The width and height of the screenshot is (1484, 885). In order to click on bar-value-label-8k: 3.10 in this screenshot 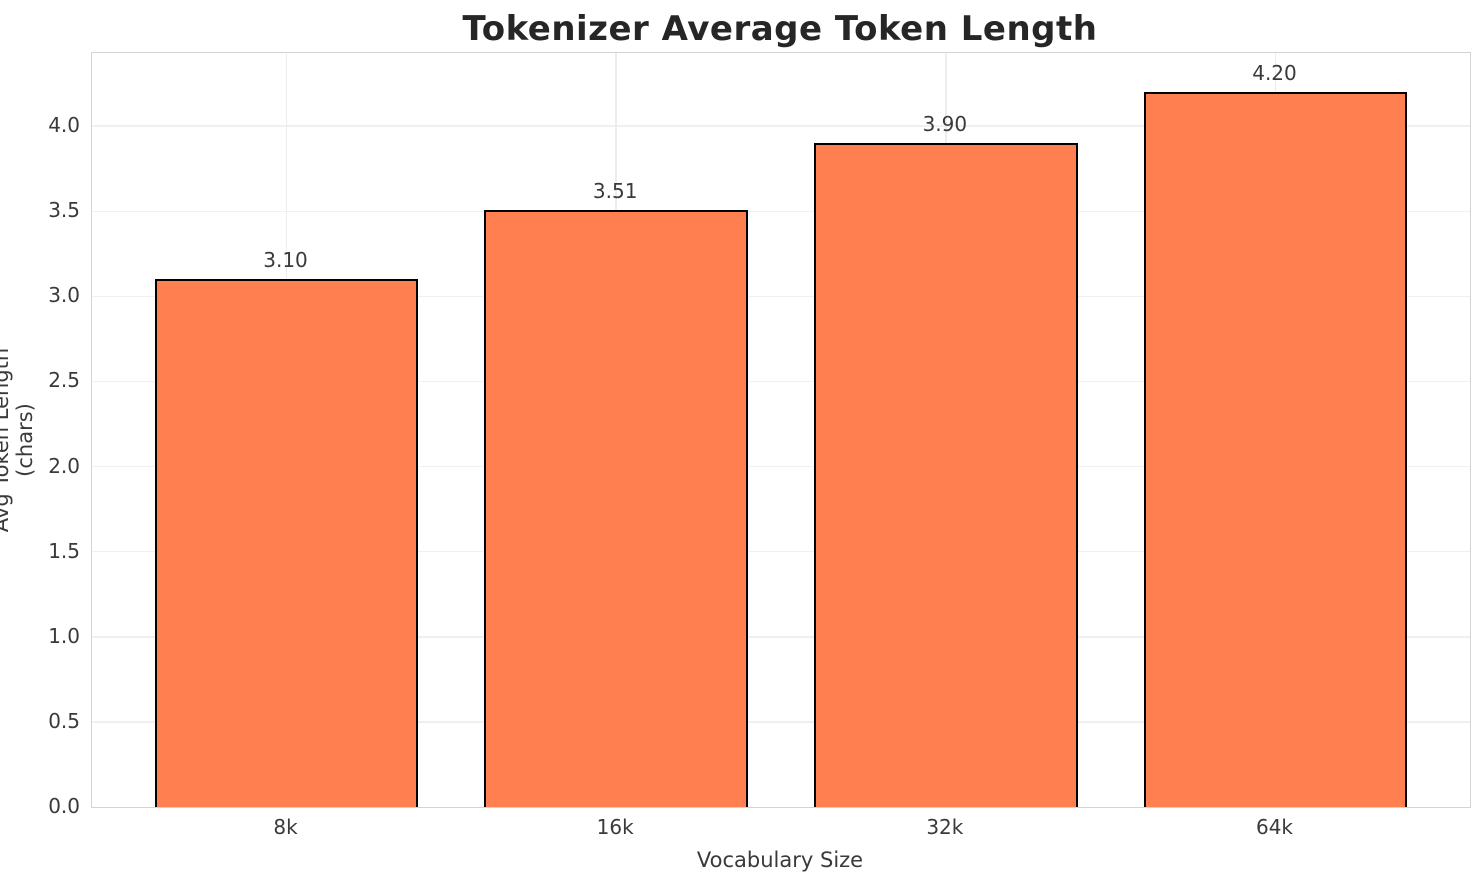, I will do `click(285, 260)`.